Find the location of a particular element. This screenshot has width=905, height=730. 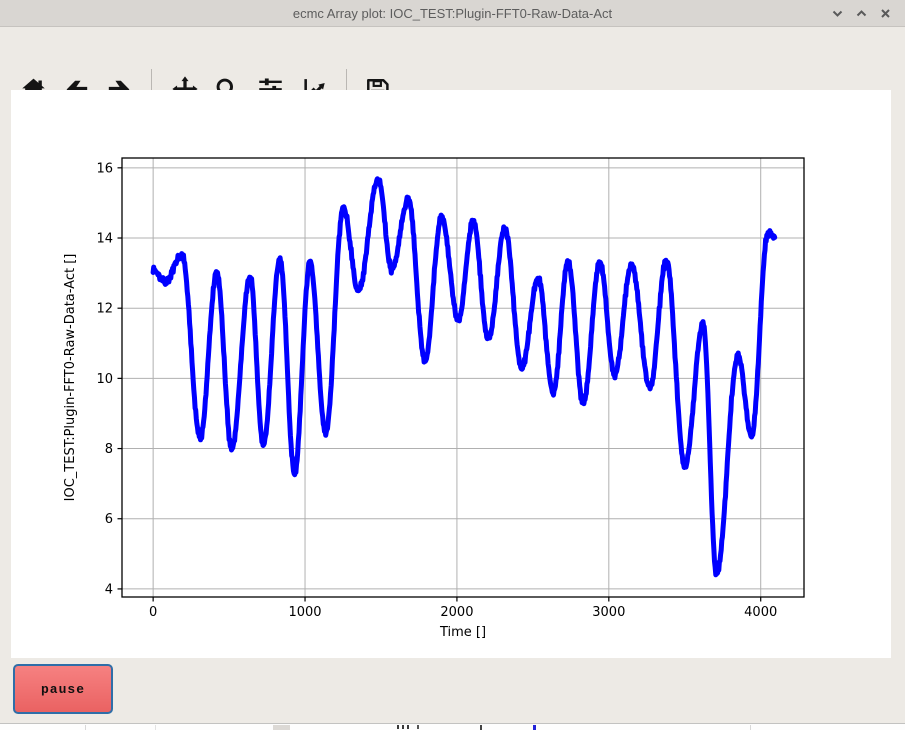

window-controls is located at coordinates (861, 13).